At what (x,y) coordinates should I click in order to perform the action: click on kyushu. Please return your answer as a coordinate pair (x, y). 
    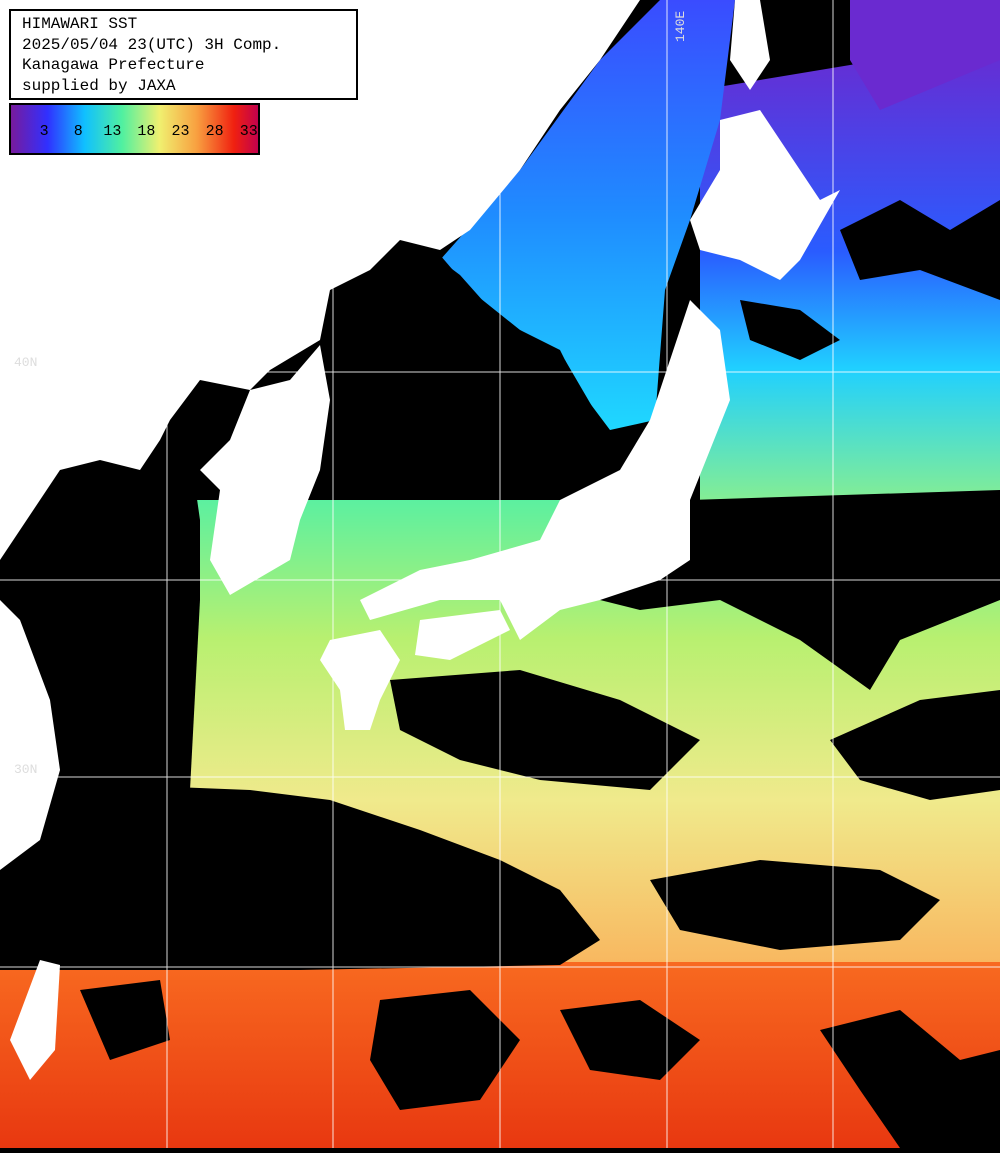
    Looking at the image, I should click on (360, 680).